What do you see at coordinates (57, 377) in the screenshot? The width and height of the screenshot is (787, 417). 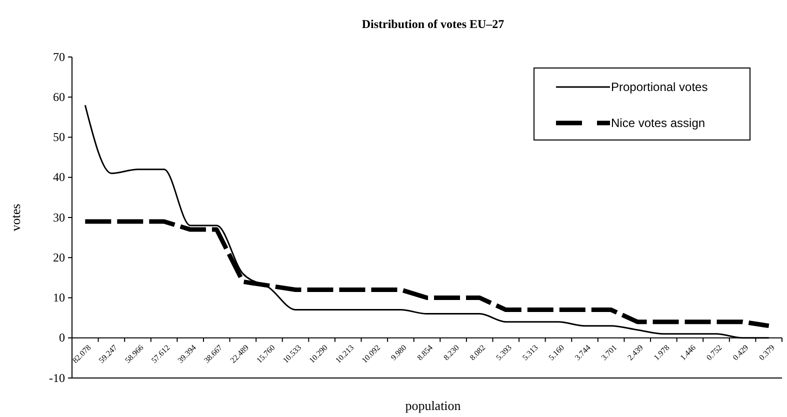 I see `y-tick-label: -10` at bounding box center [57, 377].